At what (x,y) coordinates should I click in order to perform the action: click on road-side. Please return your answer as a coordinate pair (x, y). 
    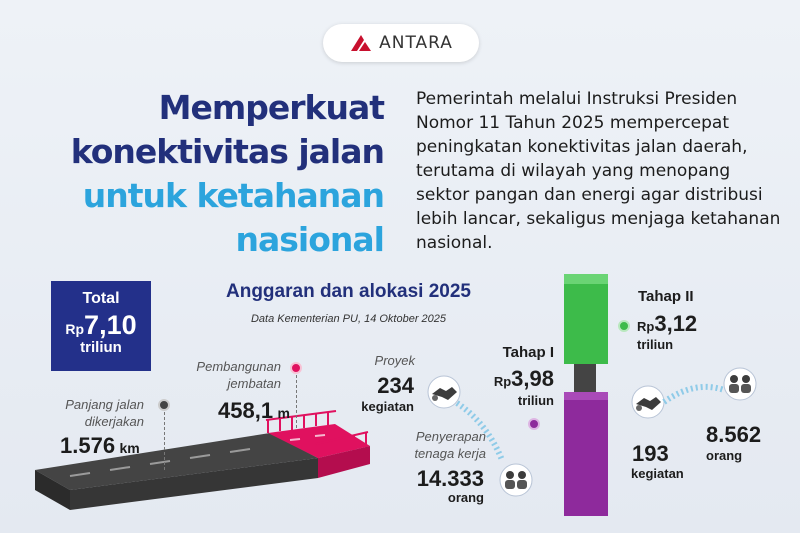
    Looking at the image, I should click on (52, 490).